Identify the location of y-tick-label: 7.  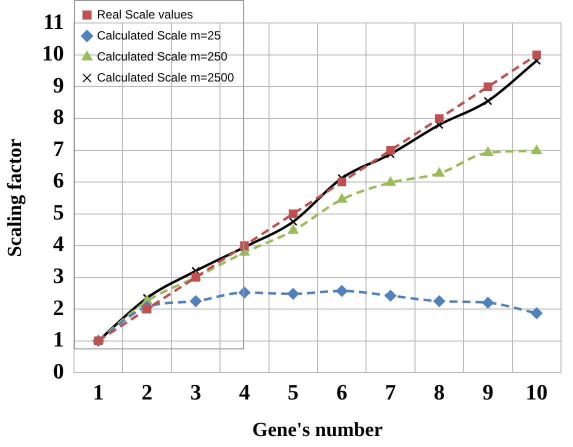
(58, 148).